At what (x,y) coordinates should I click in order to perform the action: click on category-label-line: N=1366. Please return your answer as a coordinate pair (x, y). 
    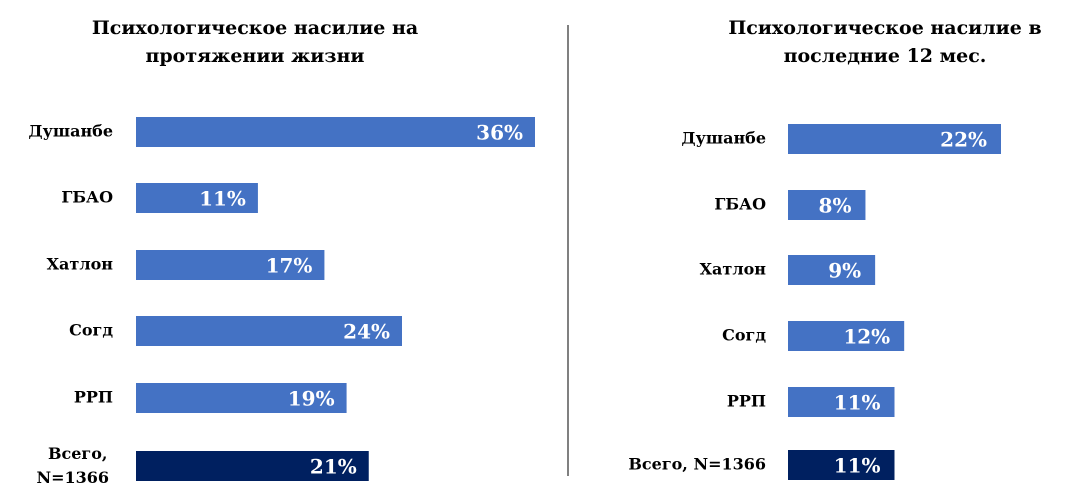
    Looking at the image, I should click on (72, 477).